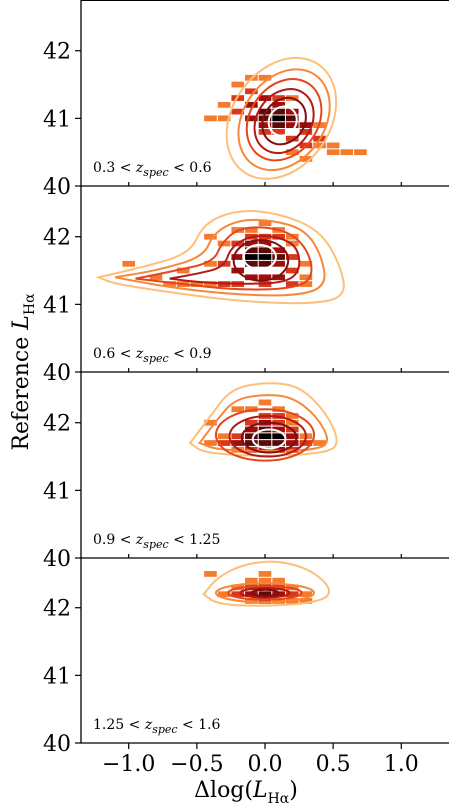 This screenshot has height=809, width=449. I want to click on x-axis-title: Δlog(LHα), so click(246, 792).